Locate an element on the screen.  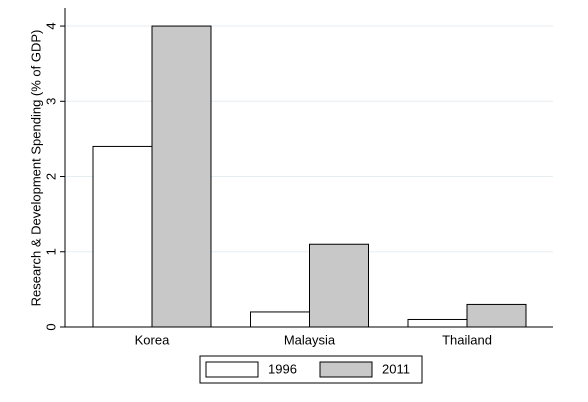
y-tick-label: 1 is located at coordinates (50, 251).